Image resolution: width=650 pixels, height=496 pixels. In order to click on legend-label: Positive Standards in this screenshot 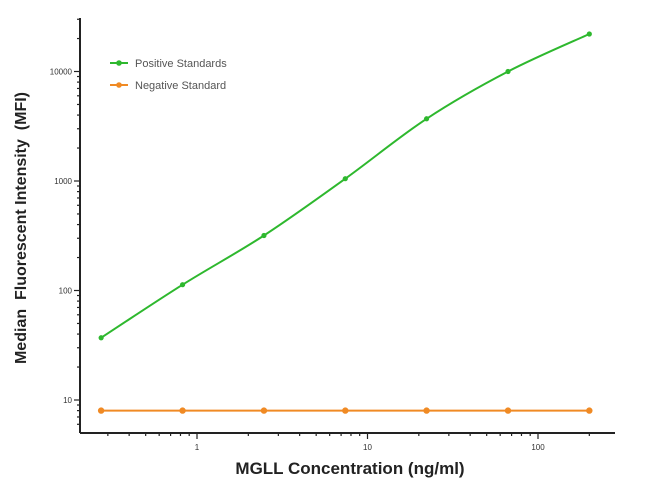, I will do `click(181, 64)`.